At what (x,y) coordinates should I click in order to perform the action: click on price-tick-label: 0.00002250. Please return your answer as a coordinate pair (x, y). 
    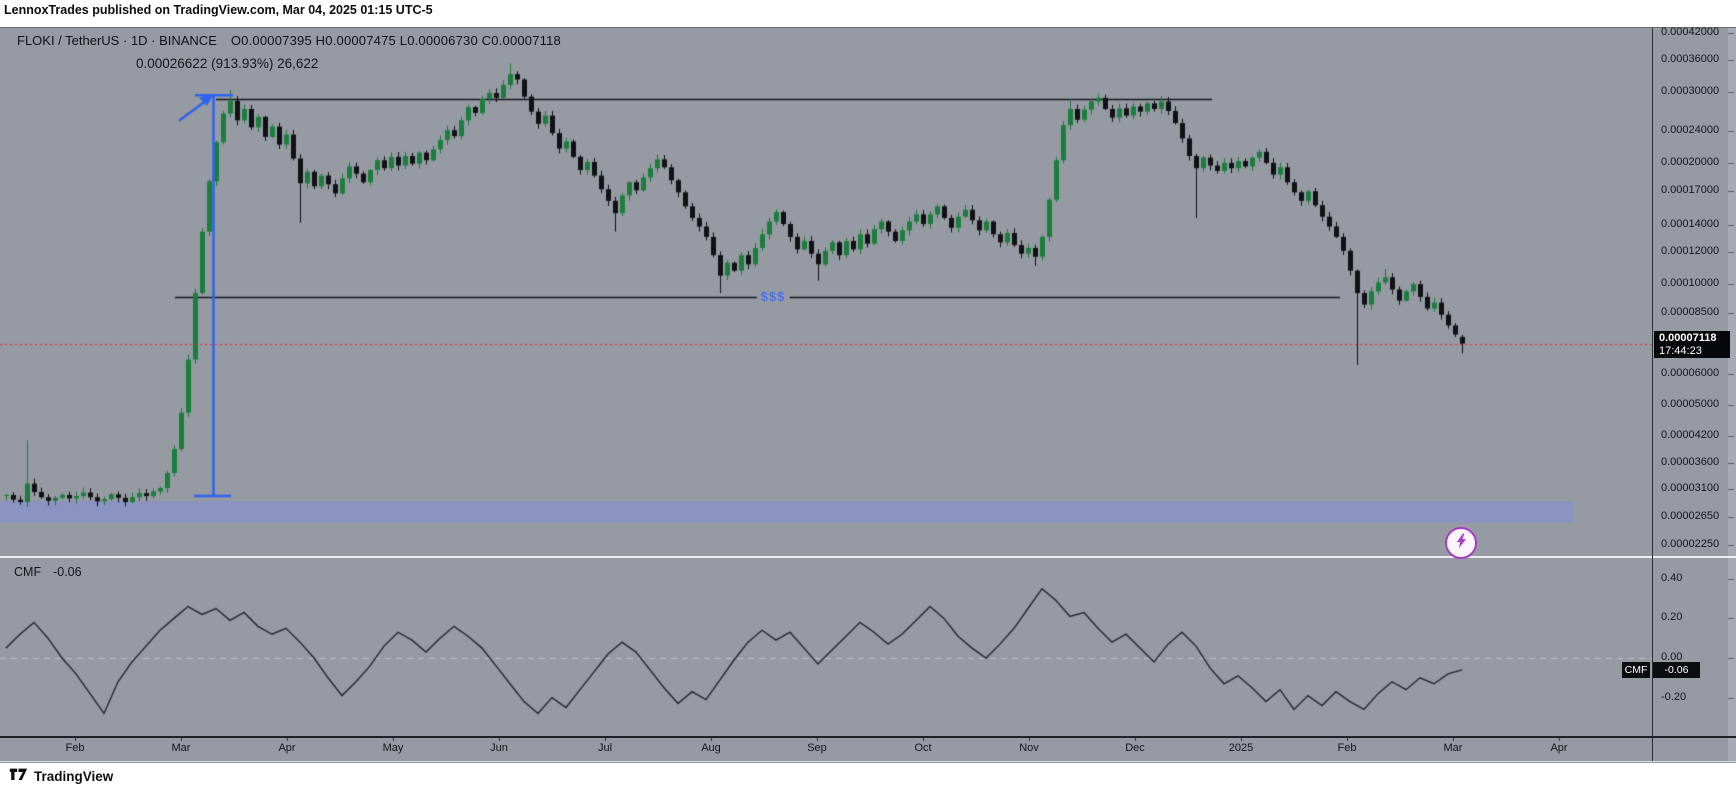
    Looking at the image, I should click on (1690, 544).